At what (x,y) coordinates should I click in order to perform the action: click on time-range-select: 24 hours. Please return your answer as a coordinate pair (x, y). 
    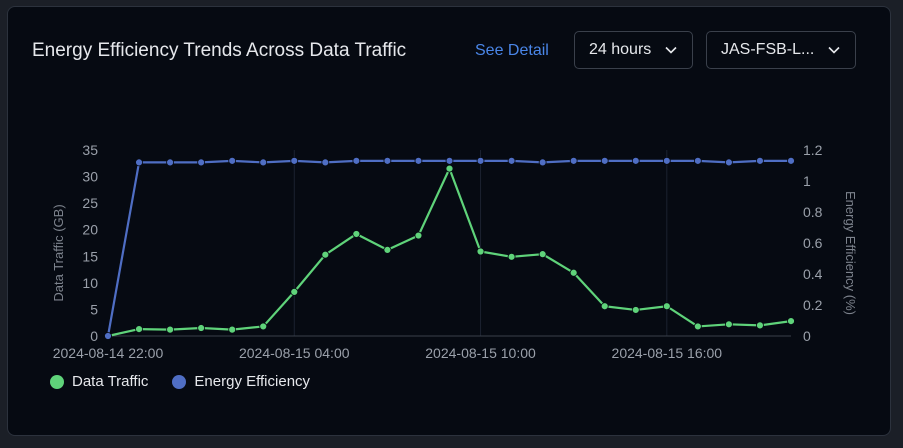
    Looking at the image, I should click on (633, 50).